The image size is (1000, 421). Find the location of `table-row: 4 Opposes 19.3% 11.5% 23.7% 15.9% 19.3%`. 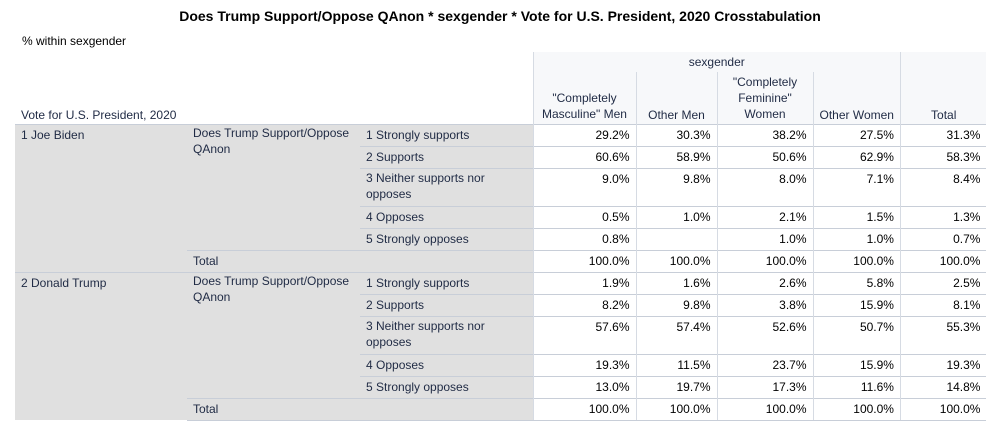

table-row: 4 Opposes 19.3% 11.5% 23.7% 15.9% 19.3% is located at coordinates (501, 364).